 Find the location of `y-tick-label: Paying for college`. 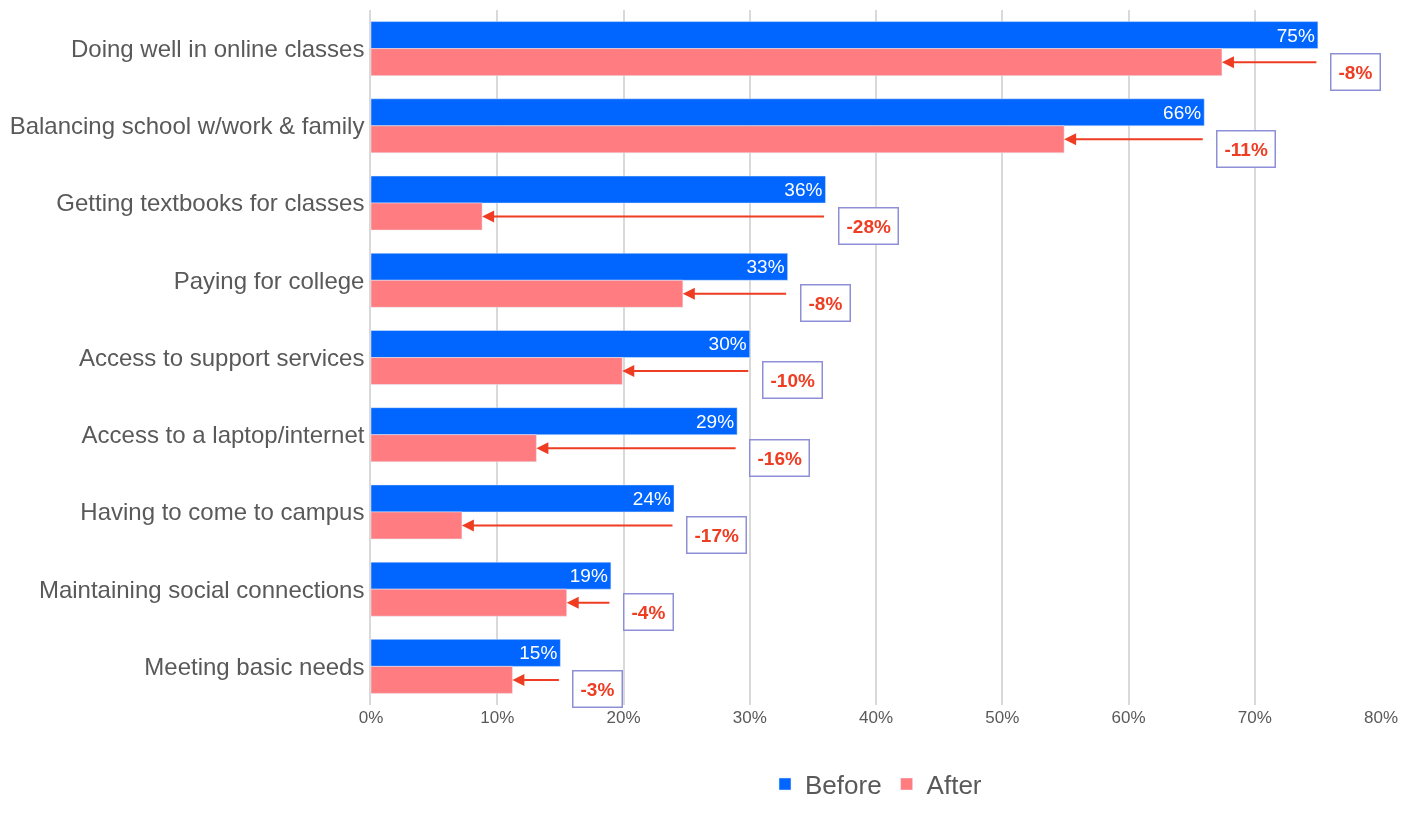

y-tick-label: Paying for college is located at coordinates (269, 280).